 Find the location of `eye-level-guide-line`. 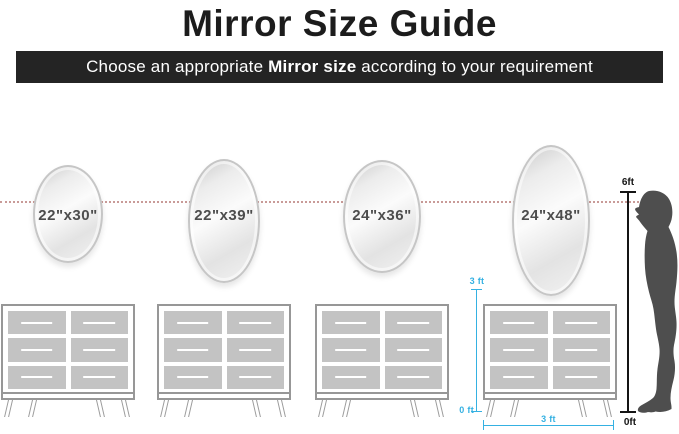

eye-level-guide-line is located at coordinates (321, 202).